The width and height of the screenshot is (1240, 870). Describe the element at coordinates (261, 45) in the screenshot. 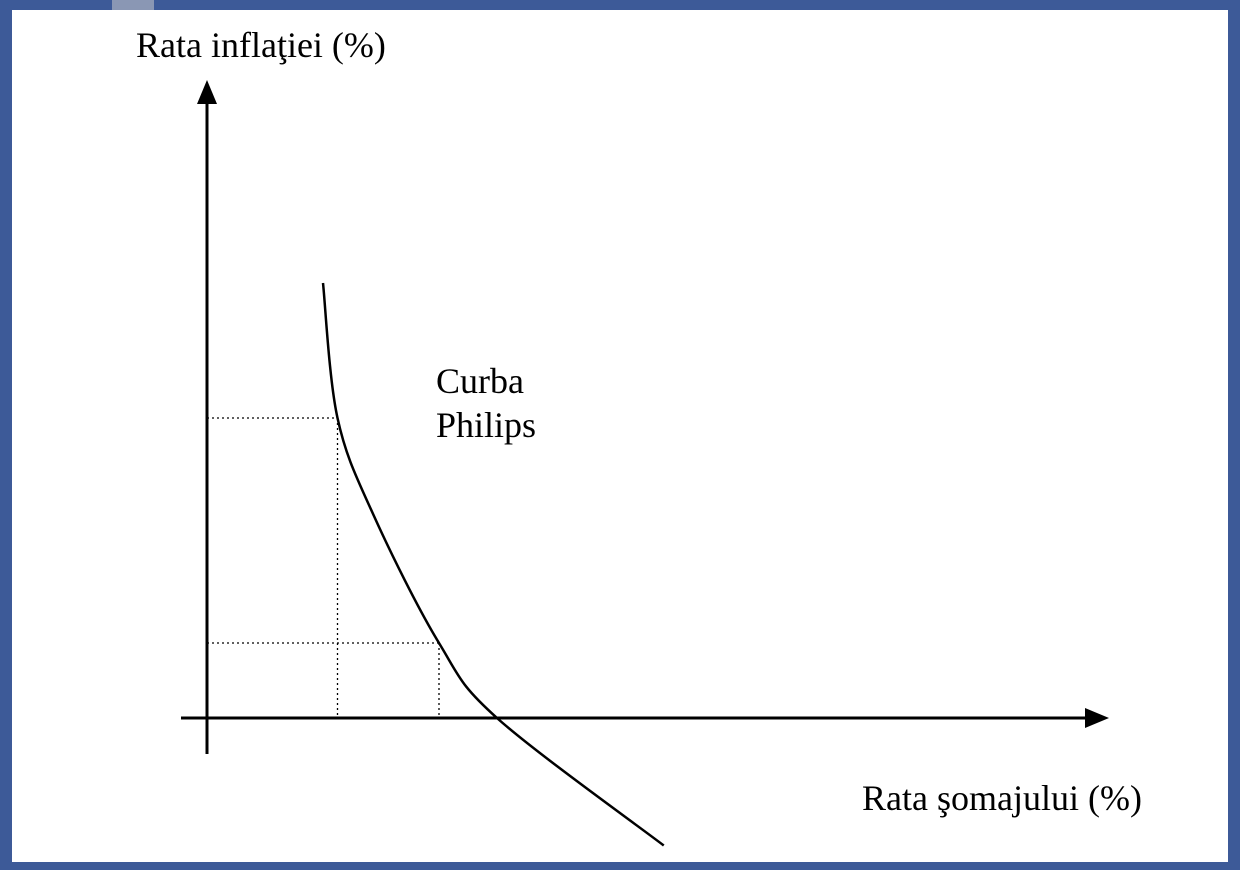

I see `y-axis-label: Rata inflaţiei (%)` at that location.